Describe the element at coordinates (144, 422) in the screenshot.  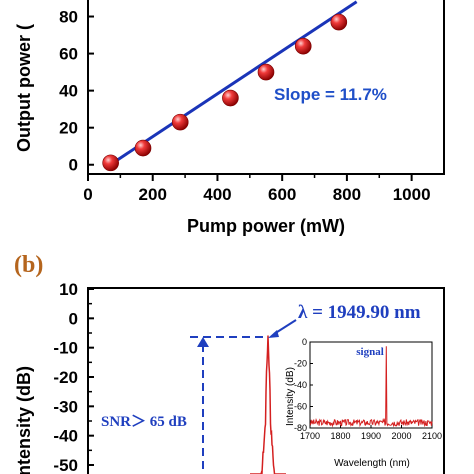
I see `snr-annotation: SNR＞ 65 dB` at that location.